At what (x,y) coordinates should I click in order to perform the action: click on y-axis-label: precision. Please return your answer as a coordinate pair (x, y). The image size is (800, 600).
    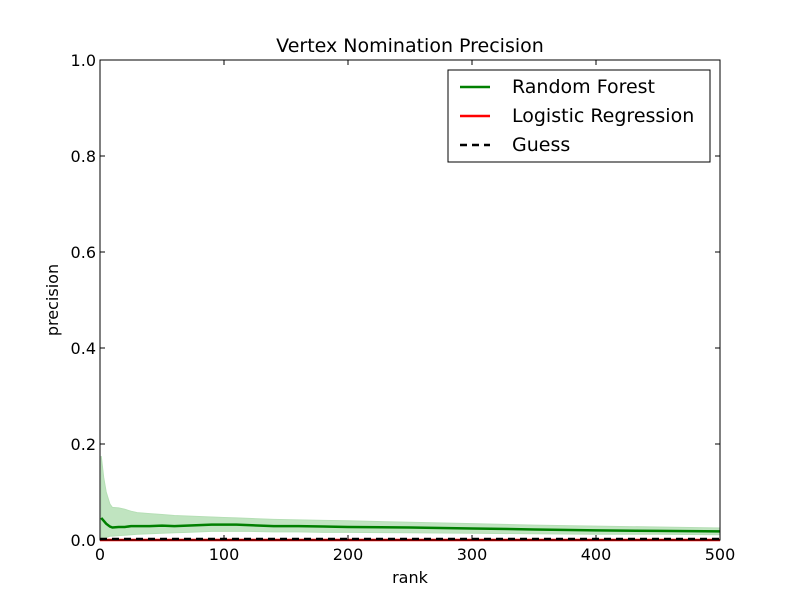
    Looking at the image, I should click on (52, 300).